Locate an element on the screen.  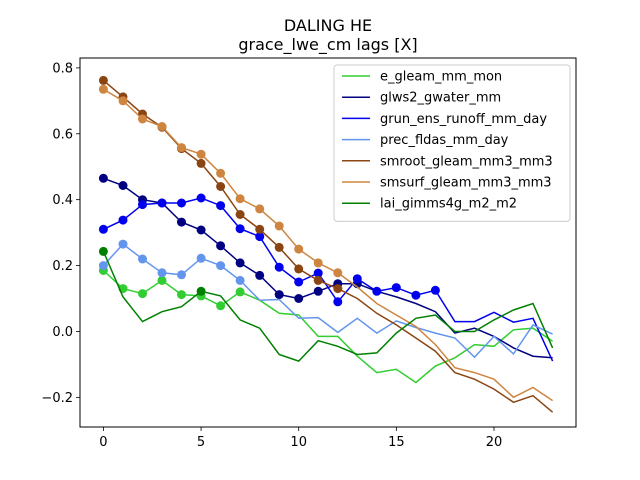
x-tick-label: 5 is located at coordinates (201, 442).